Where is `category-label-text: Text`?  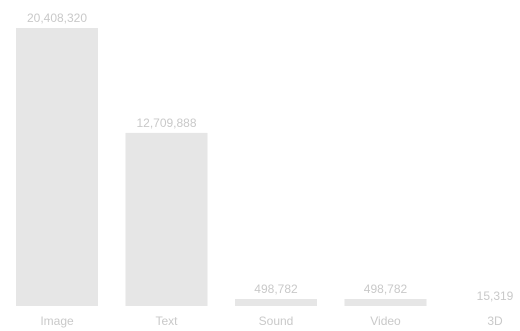
category-label-text: Text is located at coordinates (166, 321).